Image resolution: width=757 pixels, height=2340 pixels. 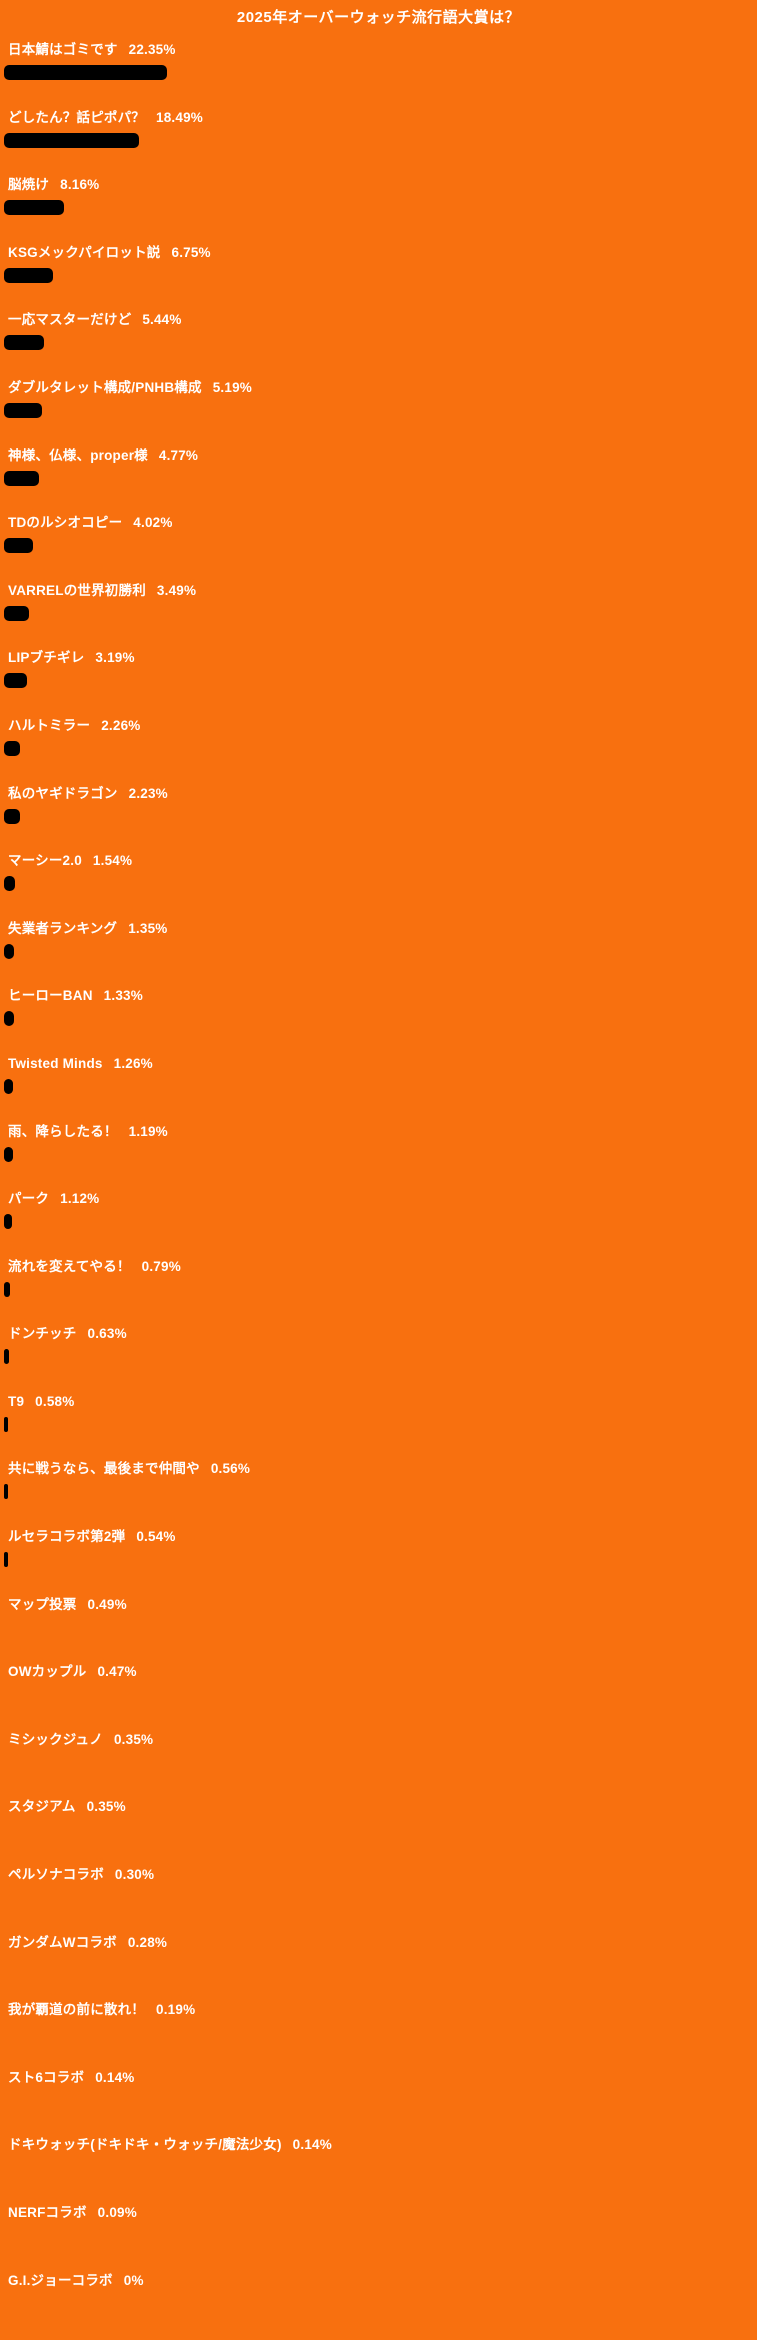 I want to click on category-label: OWカップル, so click(x=47, y=1672).